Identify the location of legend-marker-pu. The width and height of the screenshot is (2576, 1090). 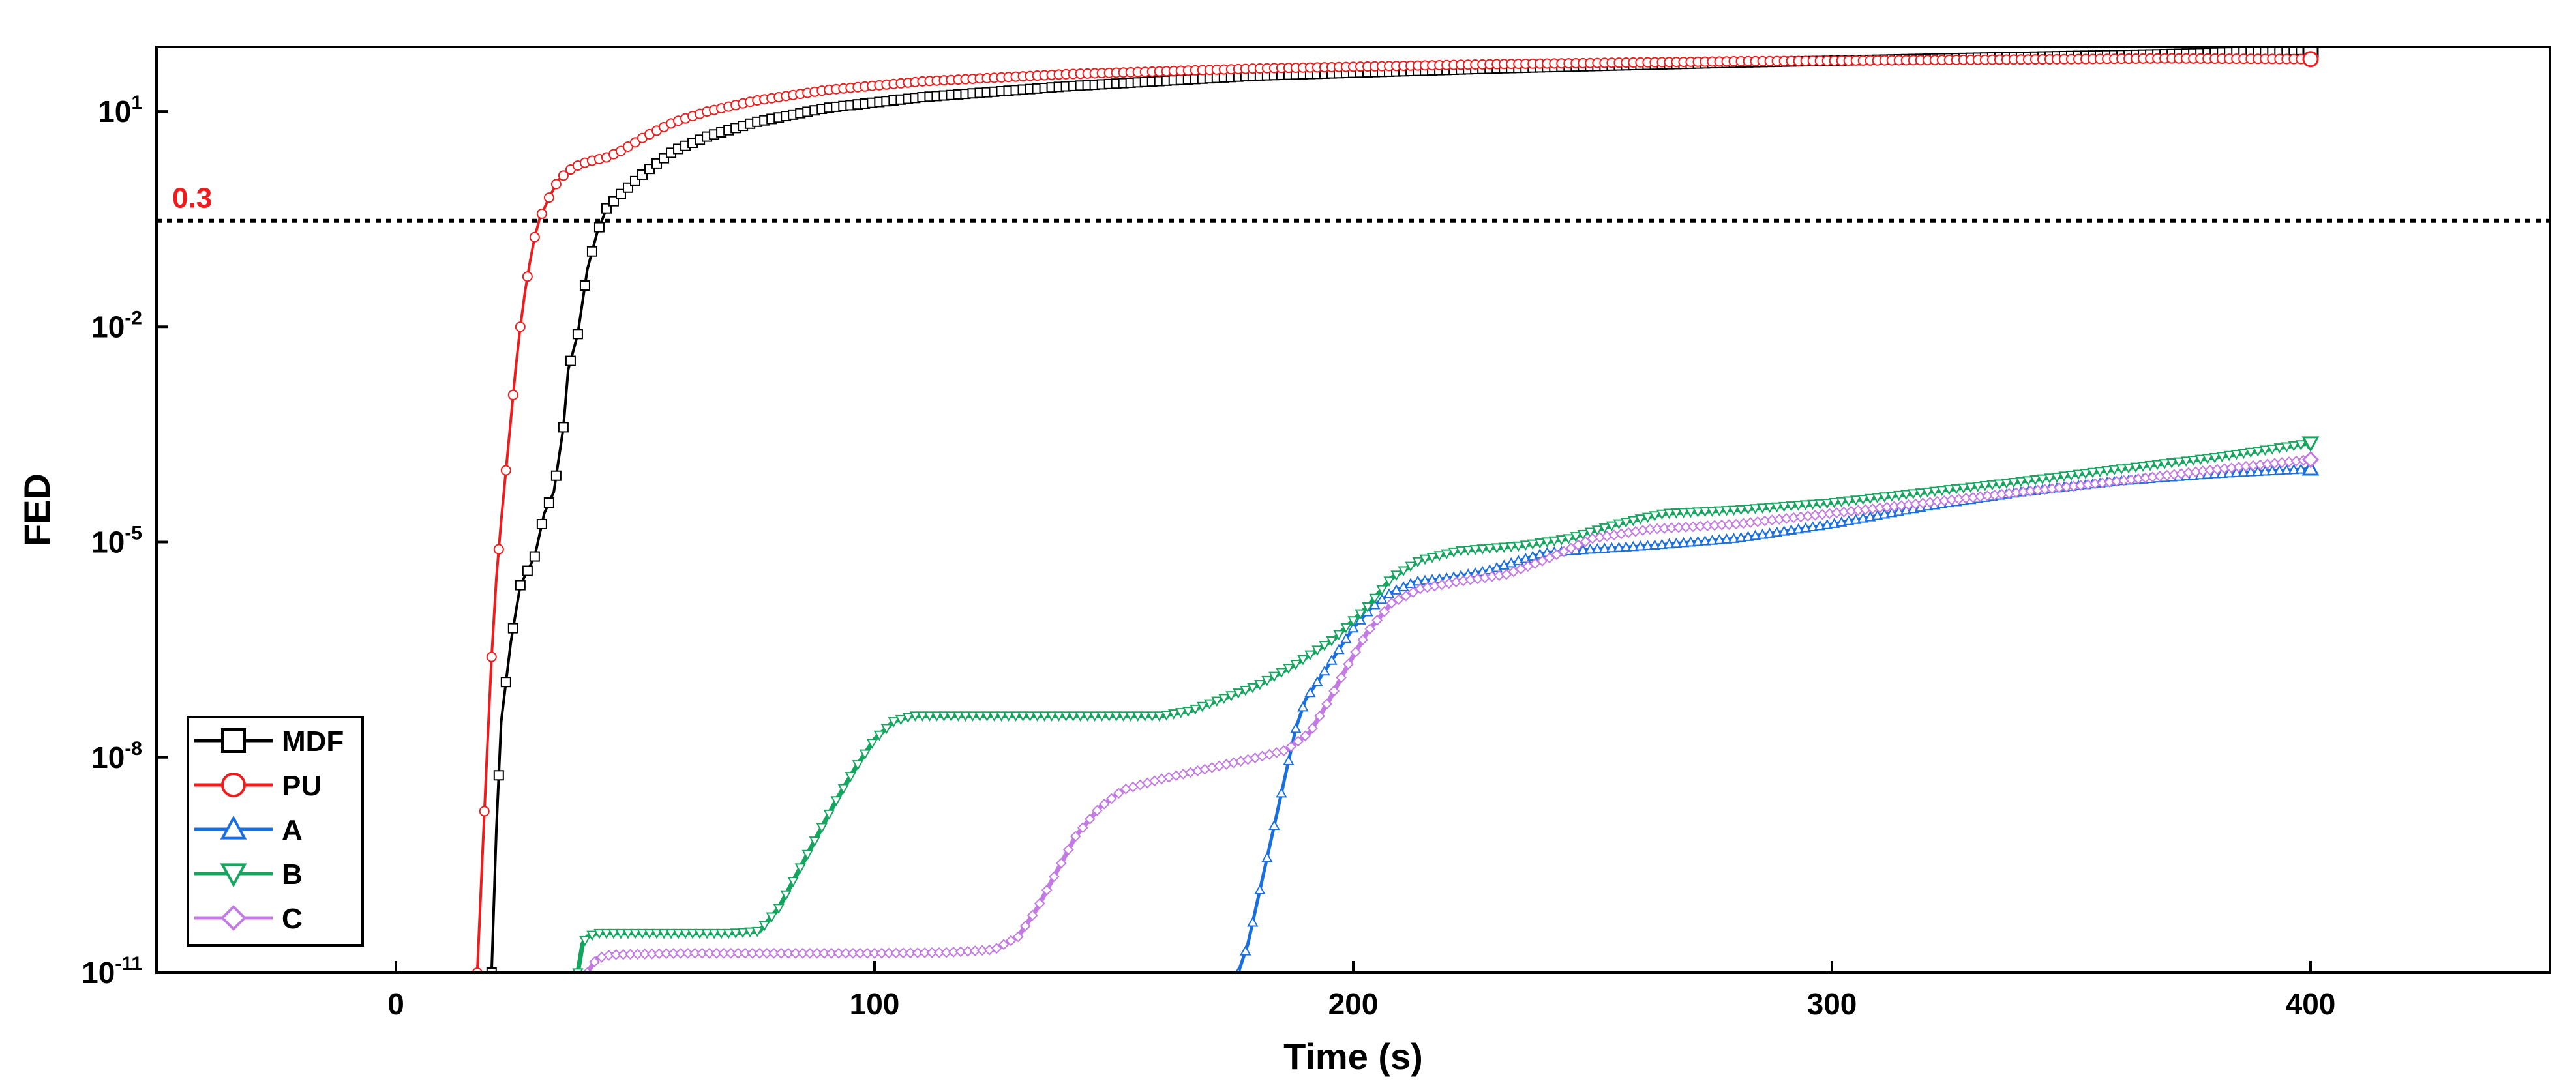
(233, 785).